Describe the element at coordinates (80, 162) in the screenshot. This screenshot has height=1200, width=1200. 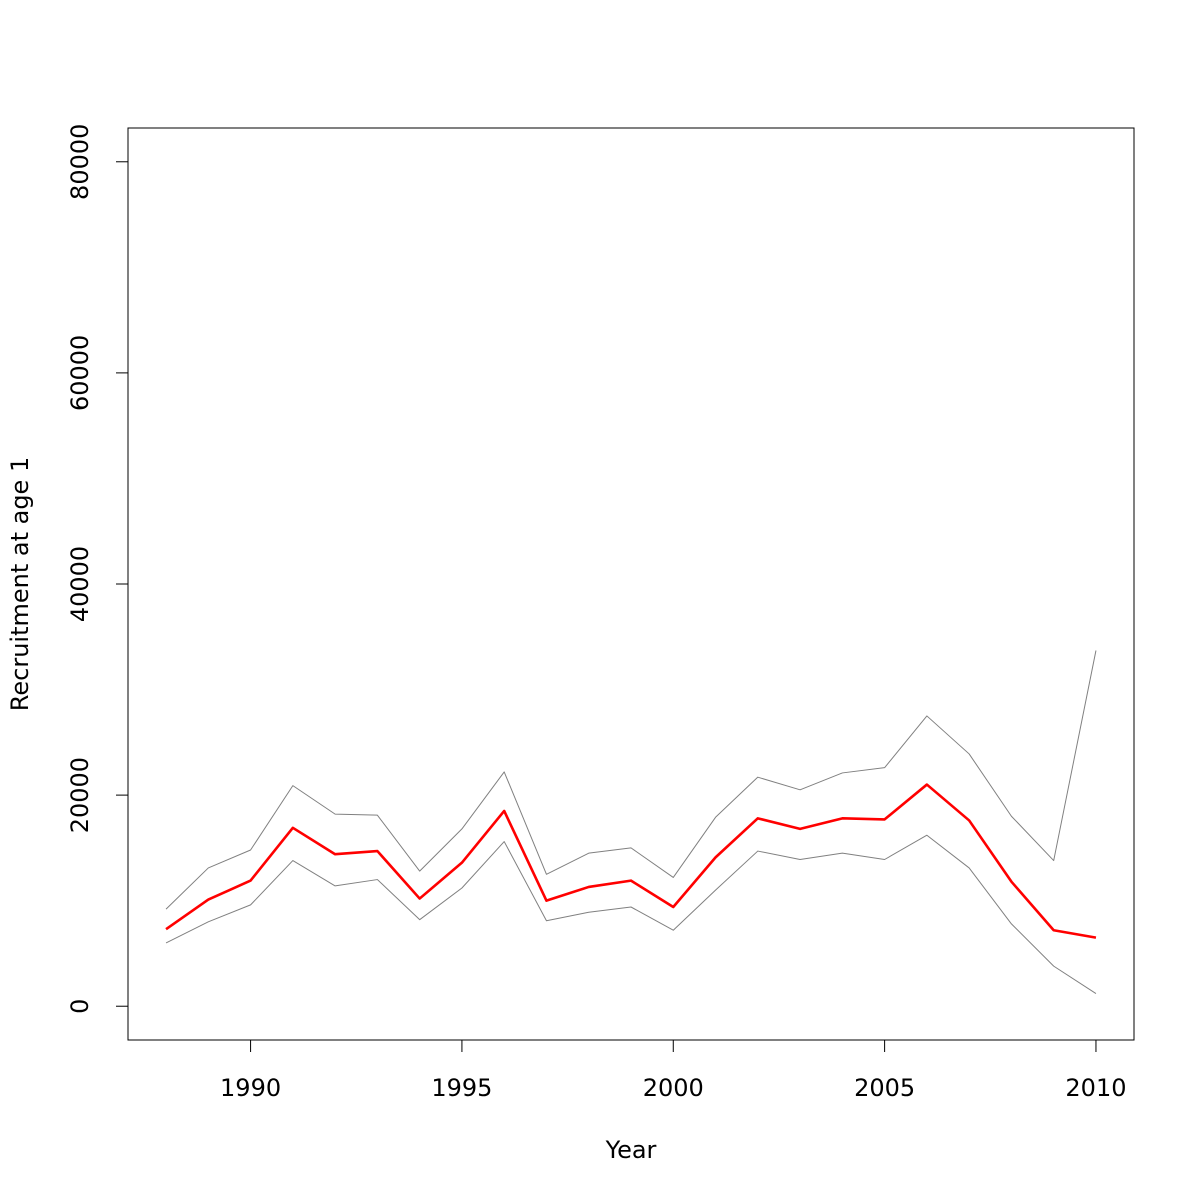
I see `y-tick-label: 80000` at that location.